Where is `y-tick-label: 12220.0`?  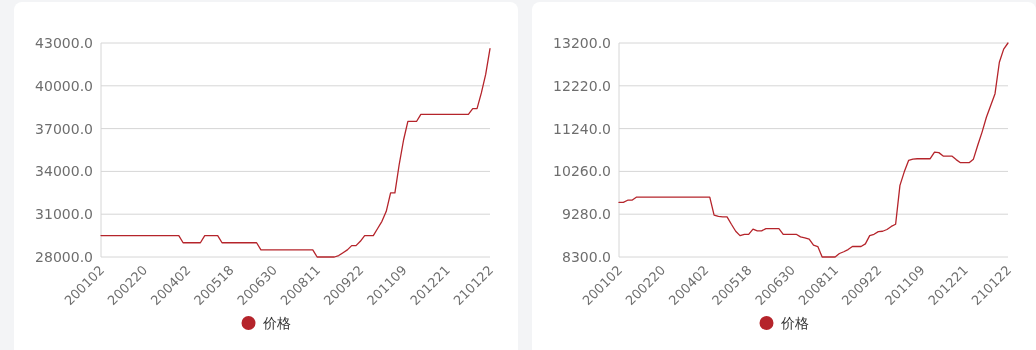 y-tick-label: 12220.0 is located at coordinates (582, 85).